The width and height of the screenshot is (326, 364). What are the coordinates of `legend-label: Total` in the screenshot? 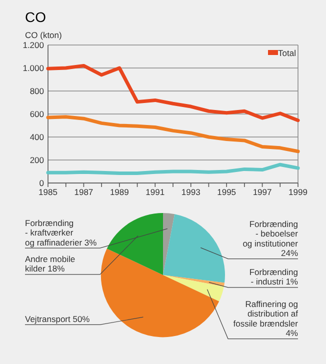 It's located at (287, 53).